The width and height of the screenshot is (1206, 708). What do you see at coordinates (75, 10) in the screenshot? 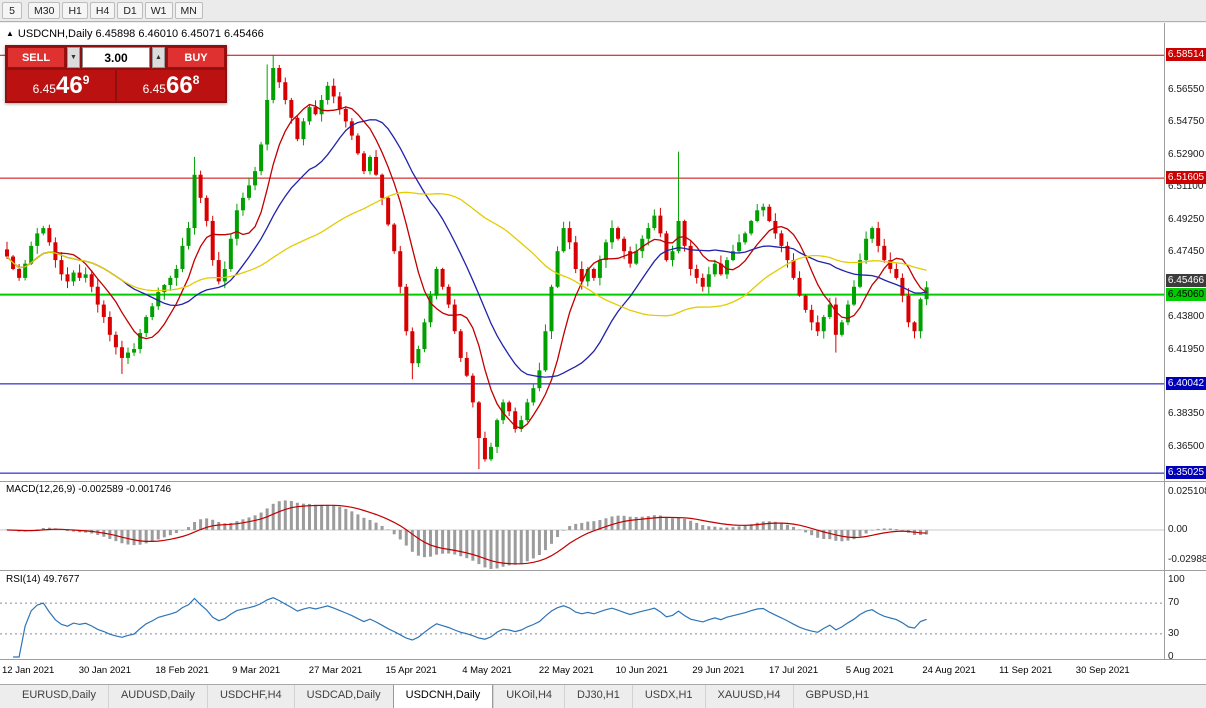
I see `timeframe-button-h1: H1` at bounding box center [75, 10].